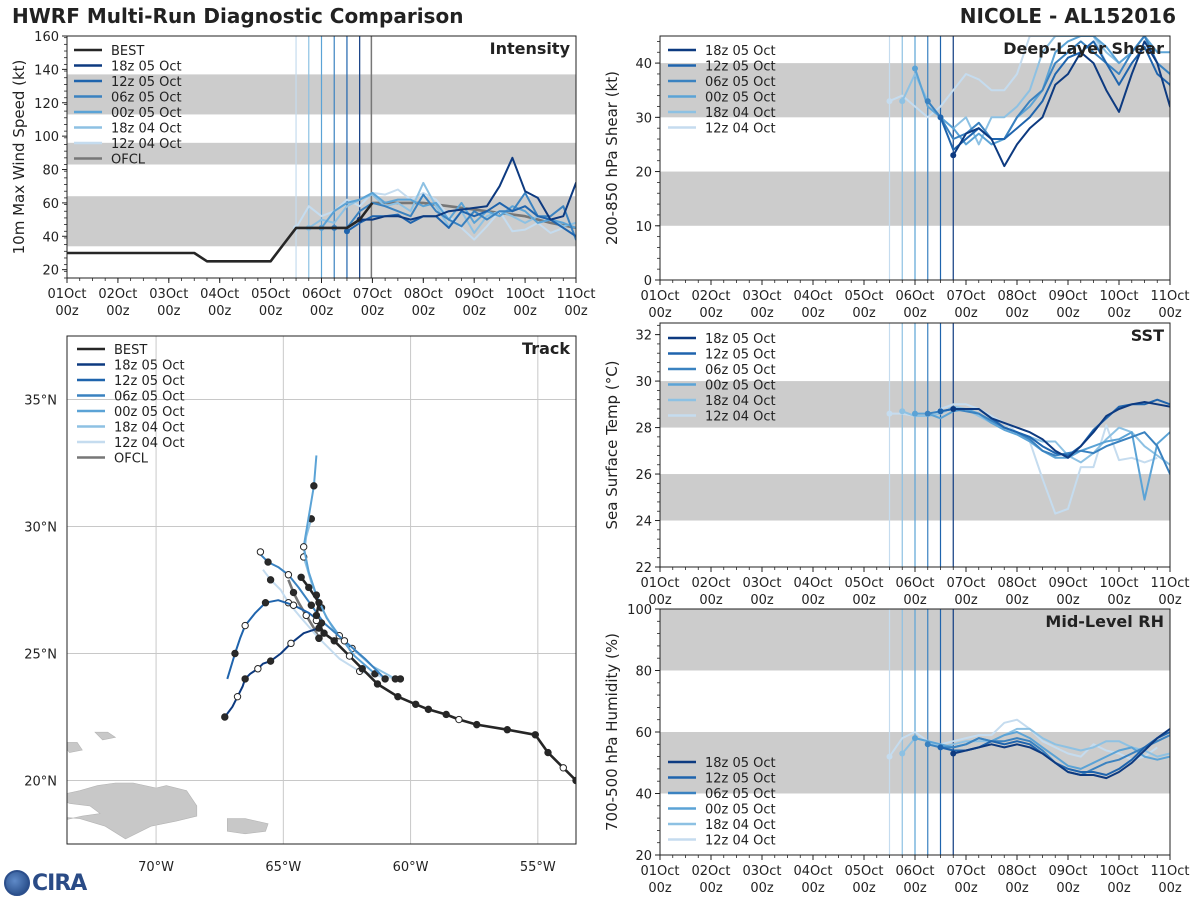 This screenshot has width=1200, height=900. I want to click on storm-title: NICOLE - AL152016, so click(1067, 16).